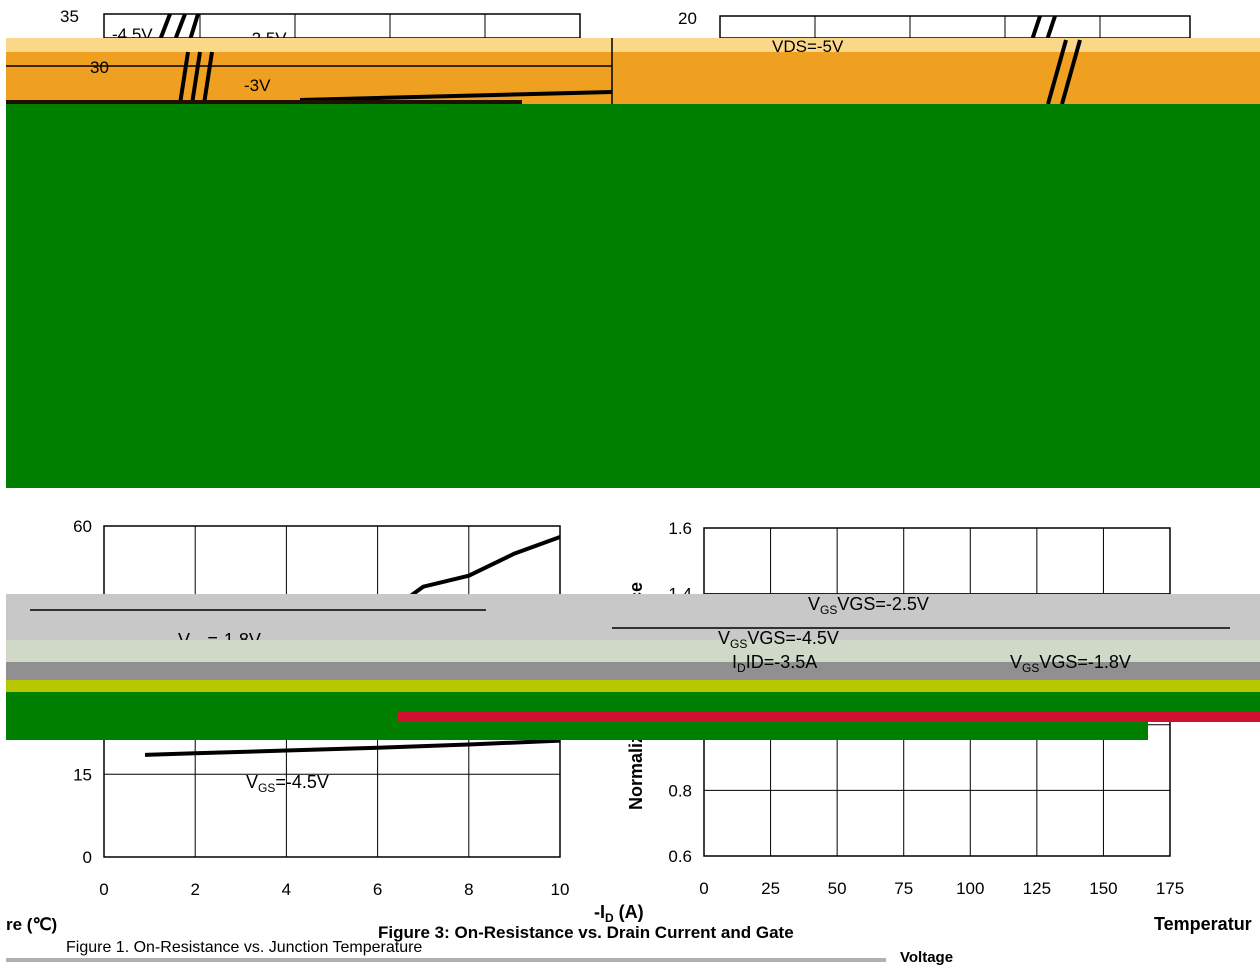  Describe the element at coordinates (377, 889) in the screenshot. I see `left-x-tick-label: 6` at that location.